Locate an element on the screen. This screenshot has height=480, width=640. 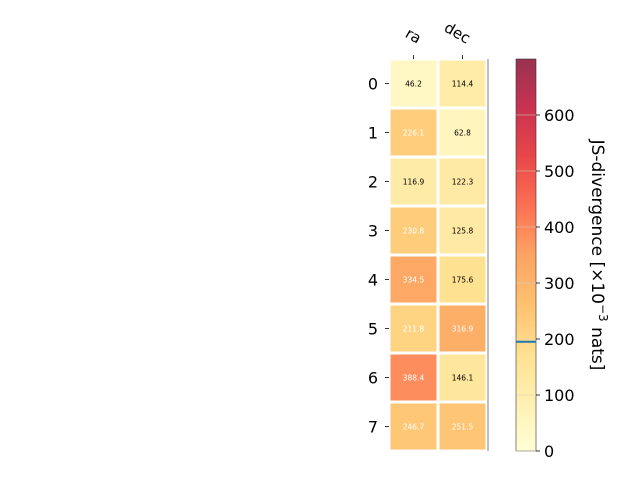
y-axis-ticks: 0 1 2 3 4 5 6 7 is located at coordinates (378, 256).